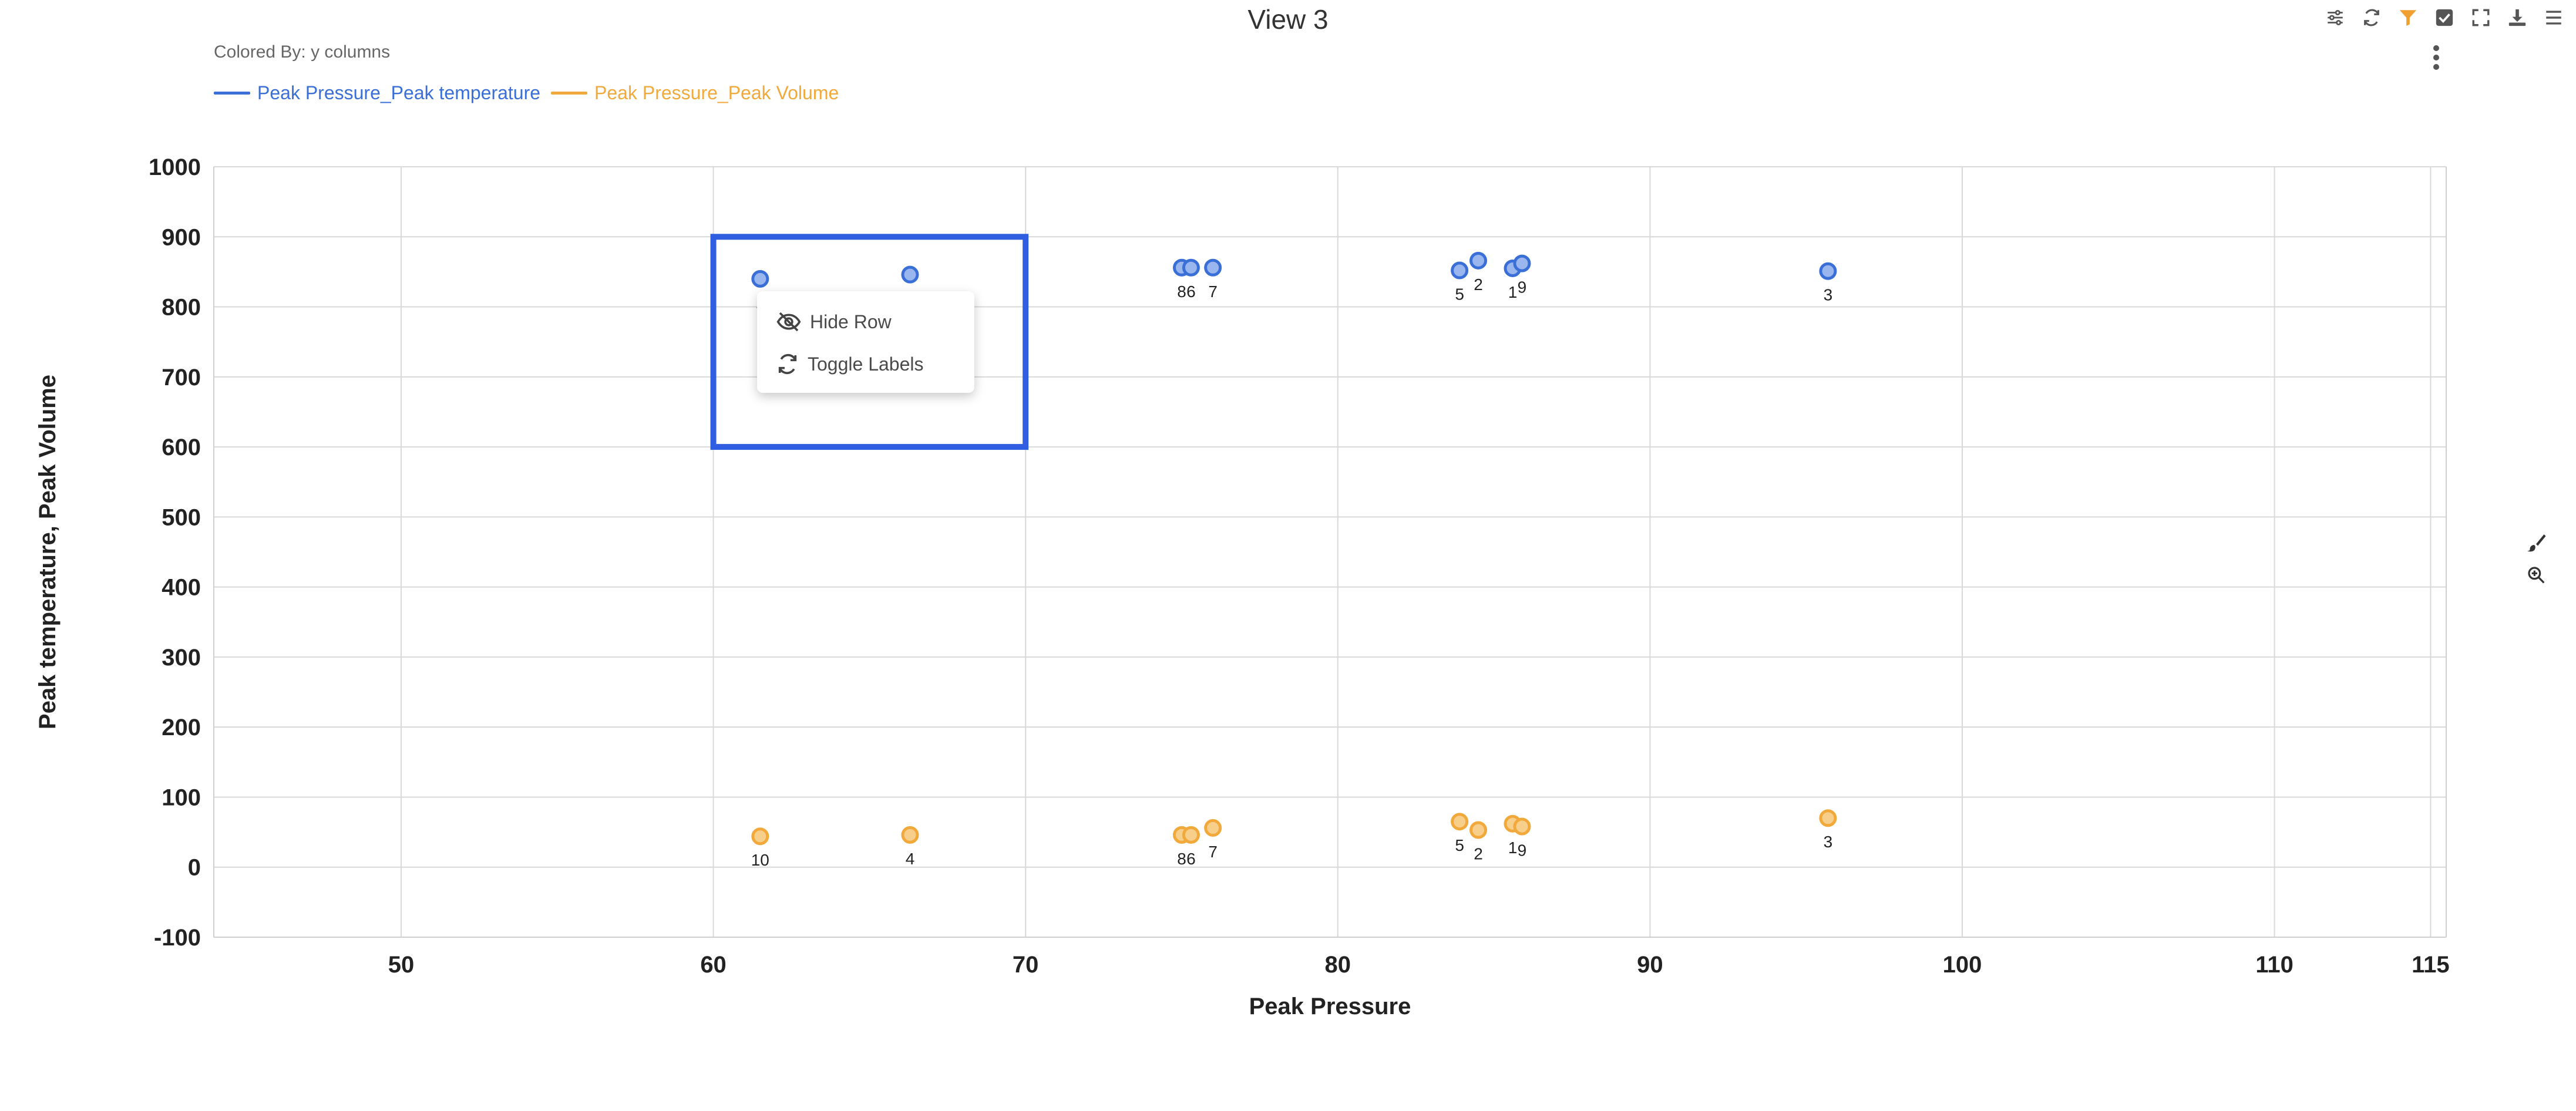 The width and height of the screenshot is (2576, 1111). Describe the element at coordinates (194, 868) in the screenshot. I see `y-tick-label: 0` at that location.